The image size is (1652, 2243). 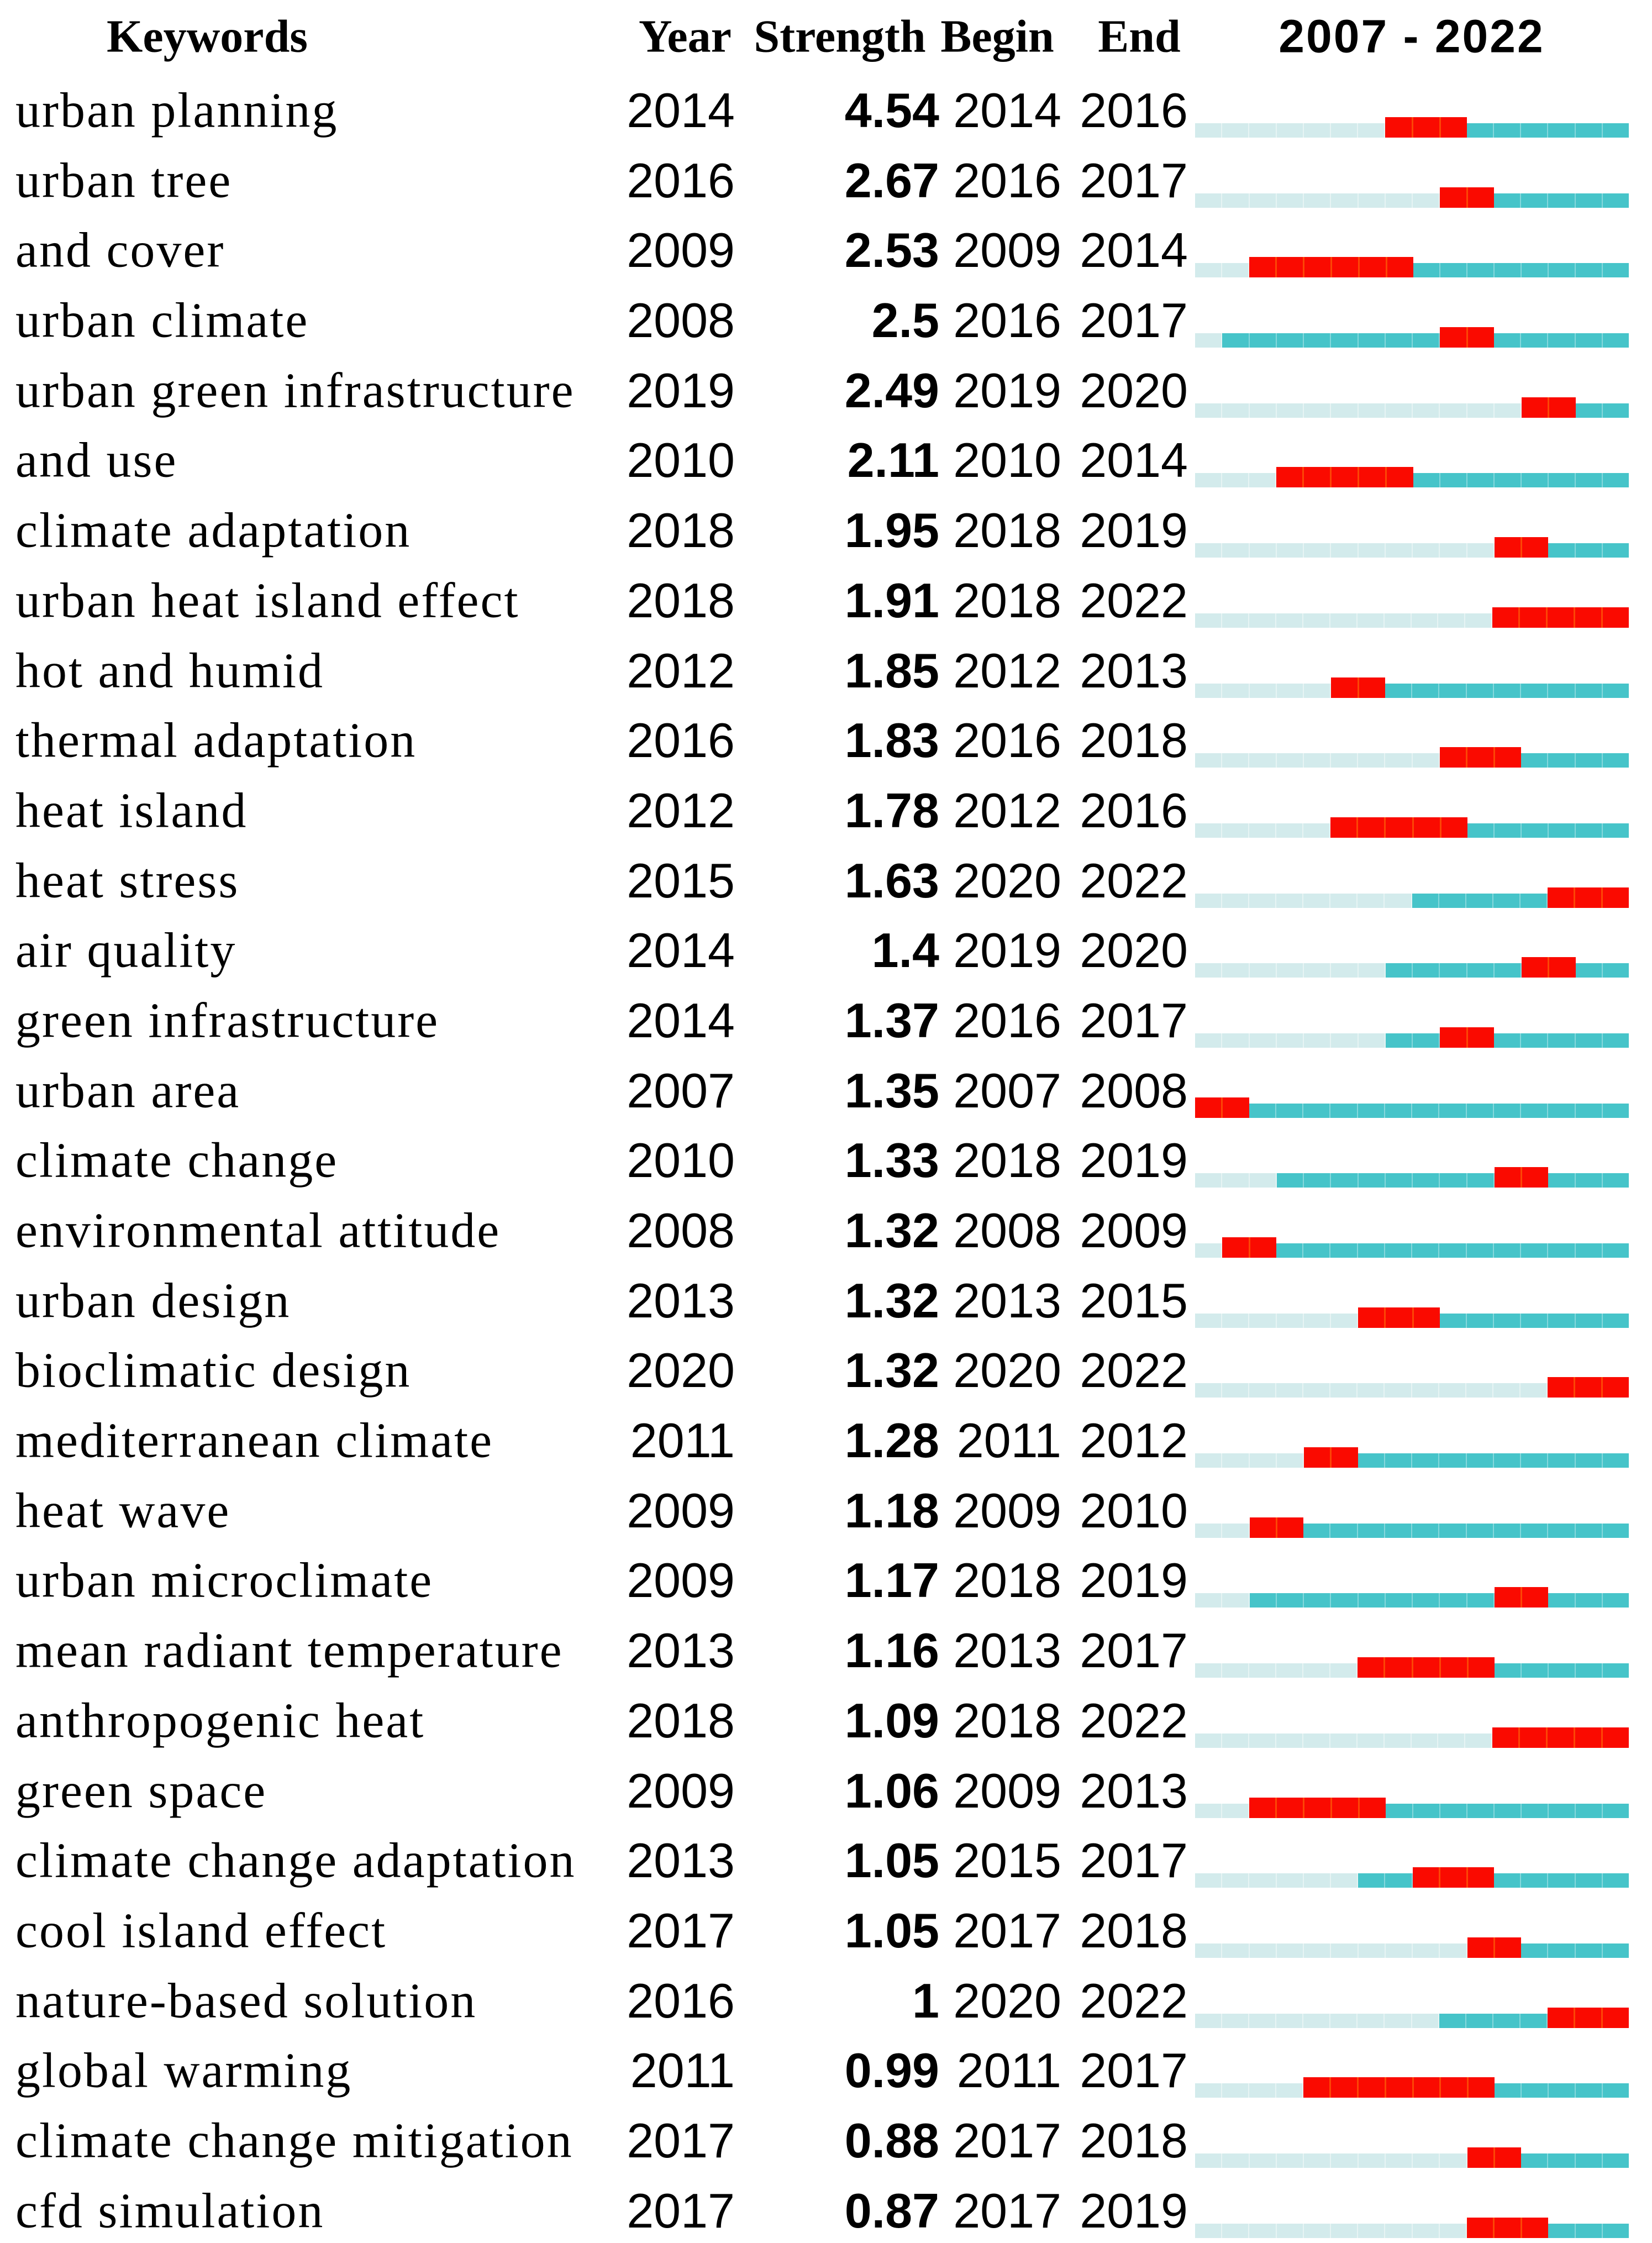 I want to click on year-cell: 2016, so click(x=681, y=181).